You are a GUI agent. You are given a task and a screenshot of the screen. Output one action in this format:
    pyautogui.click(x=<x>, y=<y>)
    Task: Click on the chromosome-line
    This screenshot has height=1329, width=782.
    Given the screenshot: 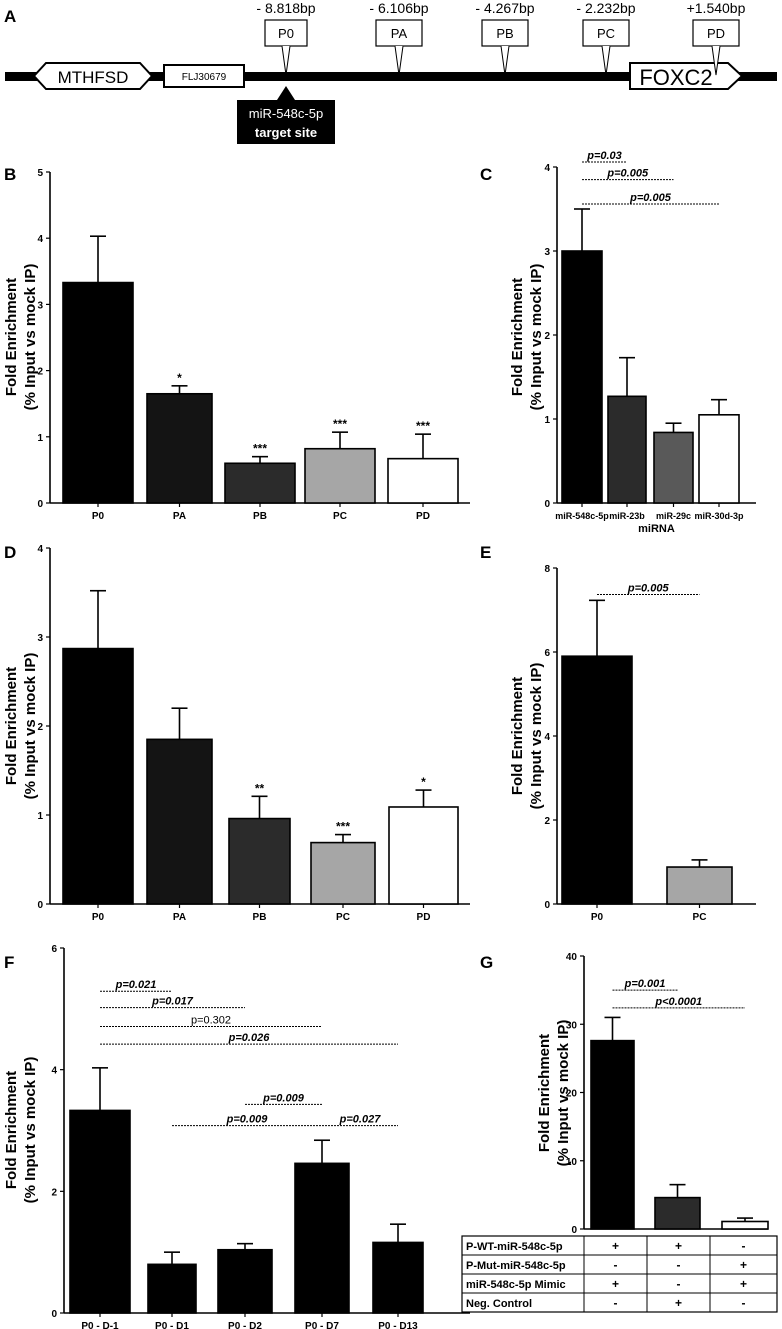 What is the action you would take?
    pyautogui.click(x=391, y=76)
    